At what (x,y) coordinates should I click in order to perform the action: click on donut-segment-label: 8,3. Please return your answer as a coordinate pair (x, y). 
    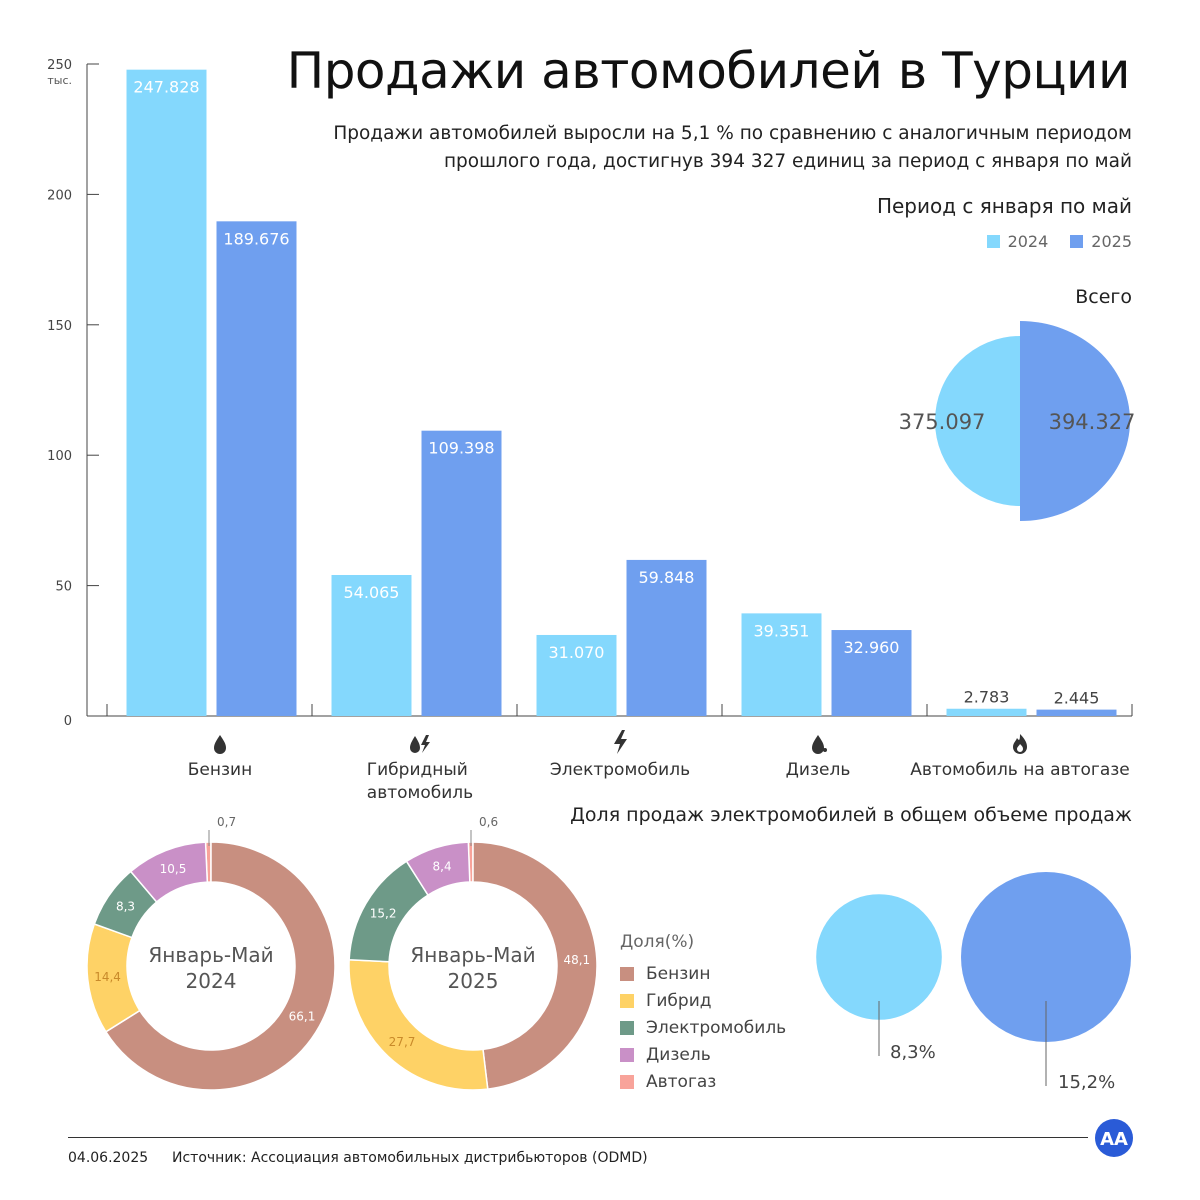
    Looking at the image, I should click on (125, 907).